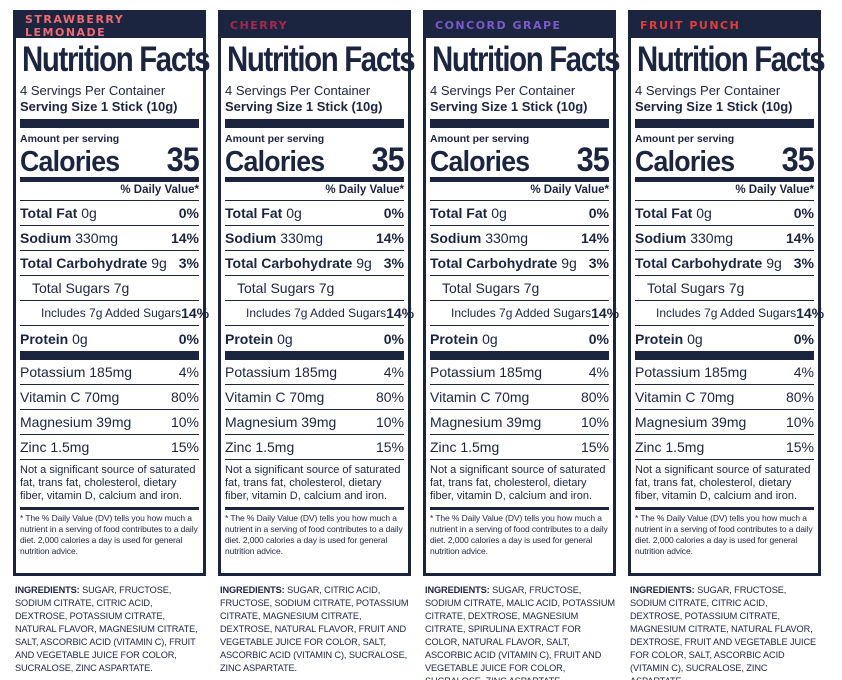 The width and height of the screenshot is (842, 680). I want to click on servings-per-container: 4 Servings Per Container, so click(503, 90).